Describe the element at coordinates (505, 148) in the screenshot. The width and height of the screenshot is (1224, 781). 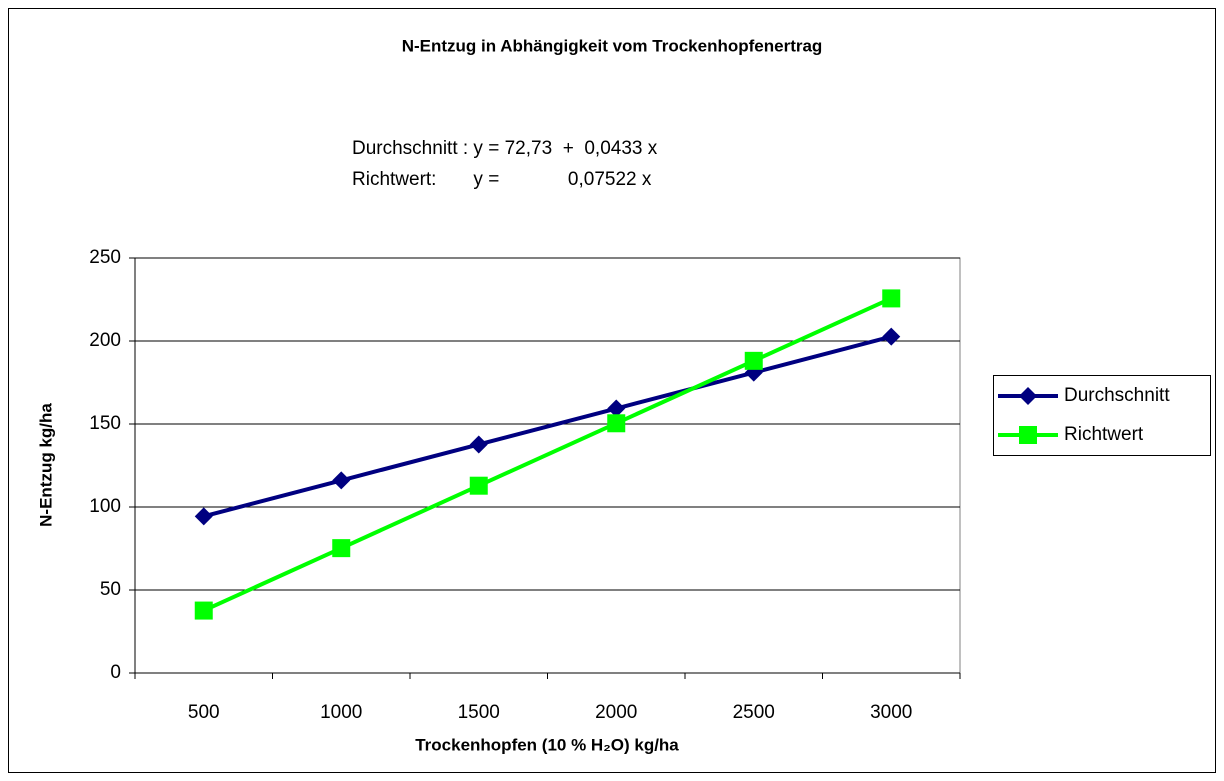
I see `annotation: Durchschnitt : y = 72,73 + 0,0433 x` at that location.